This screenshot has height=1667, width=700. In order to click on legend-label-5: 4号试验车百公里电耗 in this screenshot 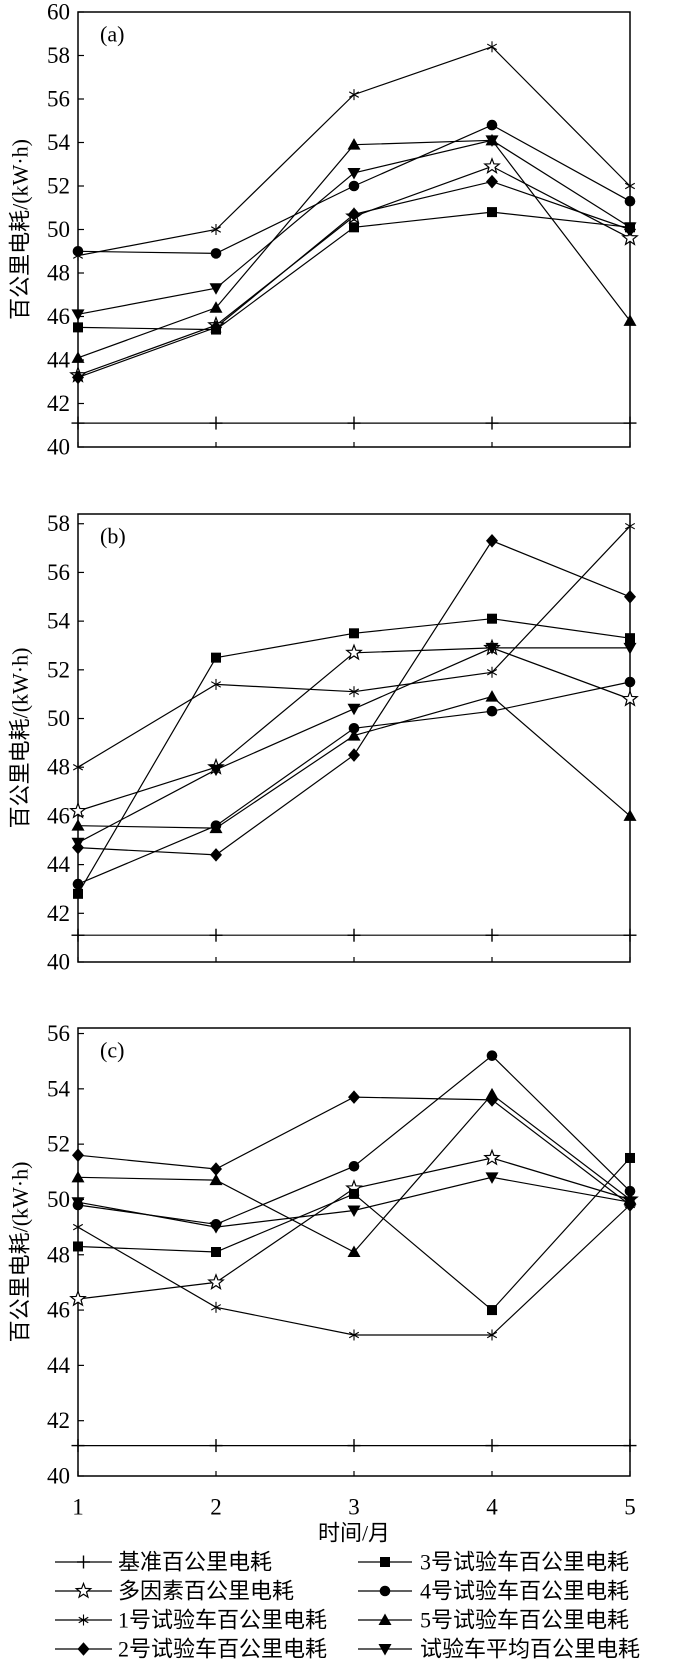, I will do `click(524, 1591)`.